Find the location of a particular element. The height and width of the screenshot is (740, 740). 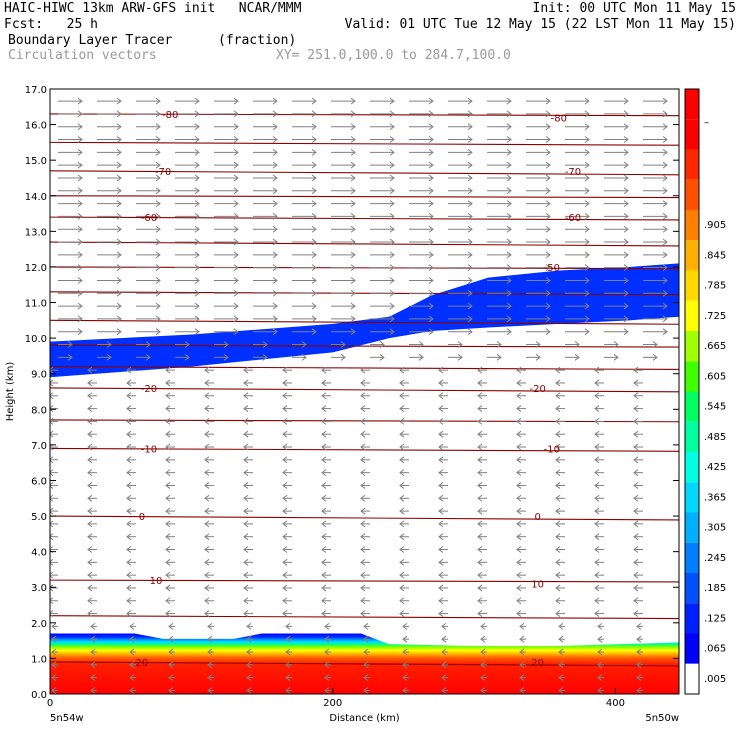

y-axis-title: Height (km) is located at coordinates (10, 392).